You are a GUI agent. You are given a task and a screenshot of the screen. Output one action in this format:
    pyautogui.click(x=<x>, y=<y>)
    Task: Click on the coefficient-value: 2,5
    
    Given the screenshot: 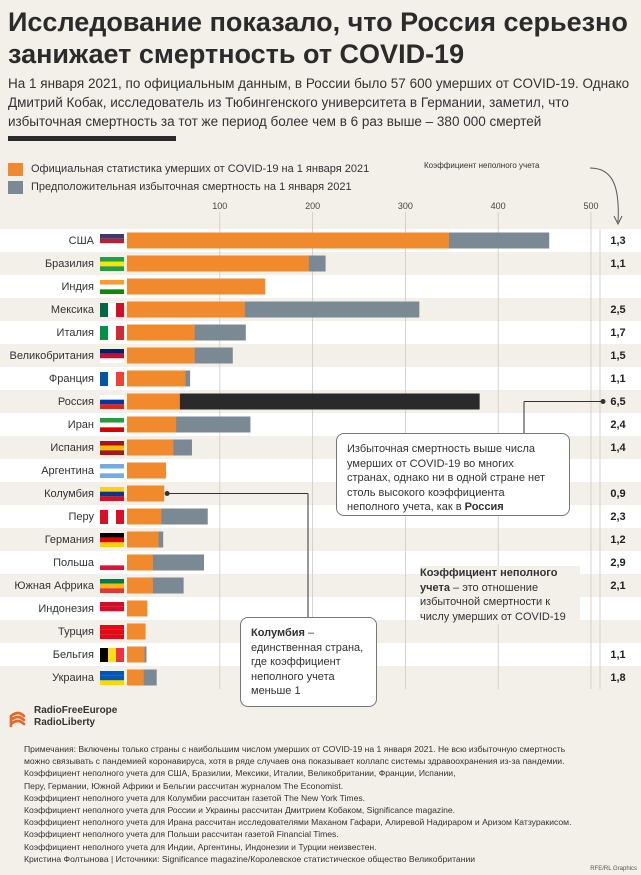 What is the action you would take?
    pyautogui.click(x=617, y=310)
    